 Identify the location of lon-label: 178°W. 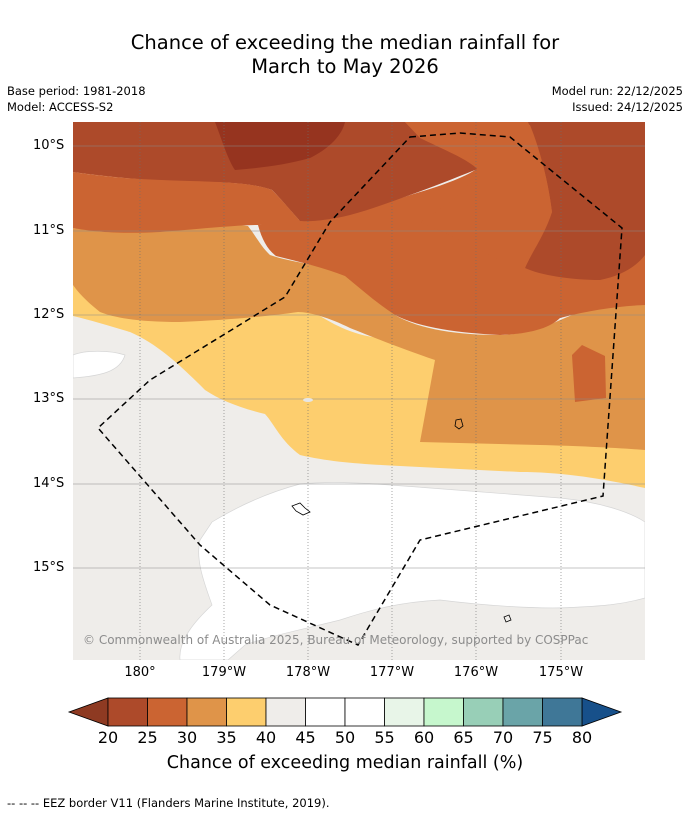
(308, 672).